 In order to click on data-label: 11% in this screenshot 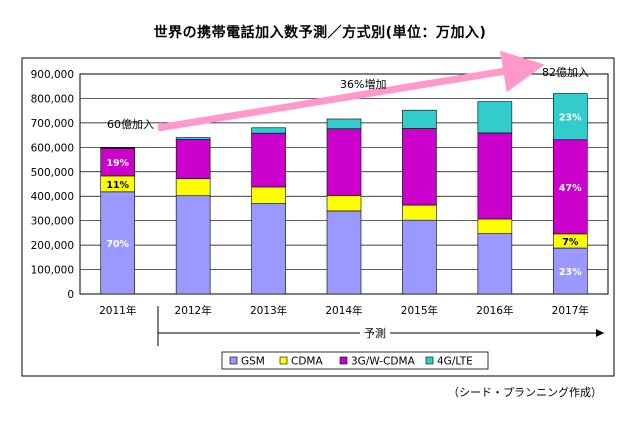, I will do `click(117, 185)`.